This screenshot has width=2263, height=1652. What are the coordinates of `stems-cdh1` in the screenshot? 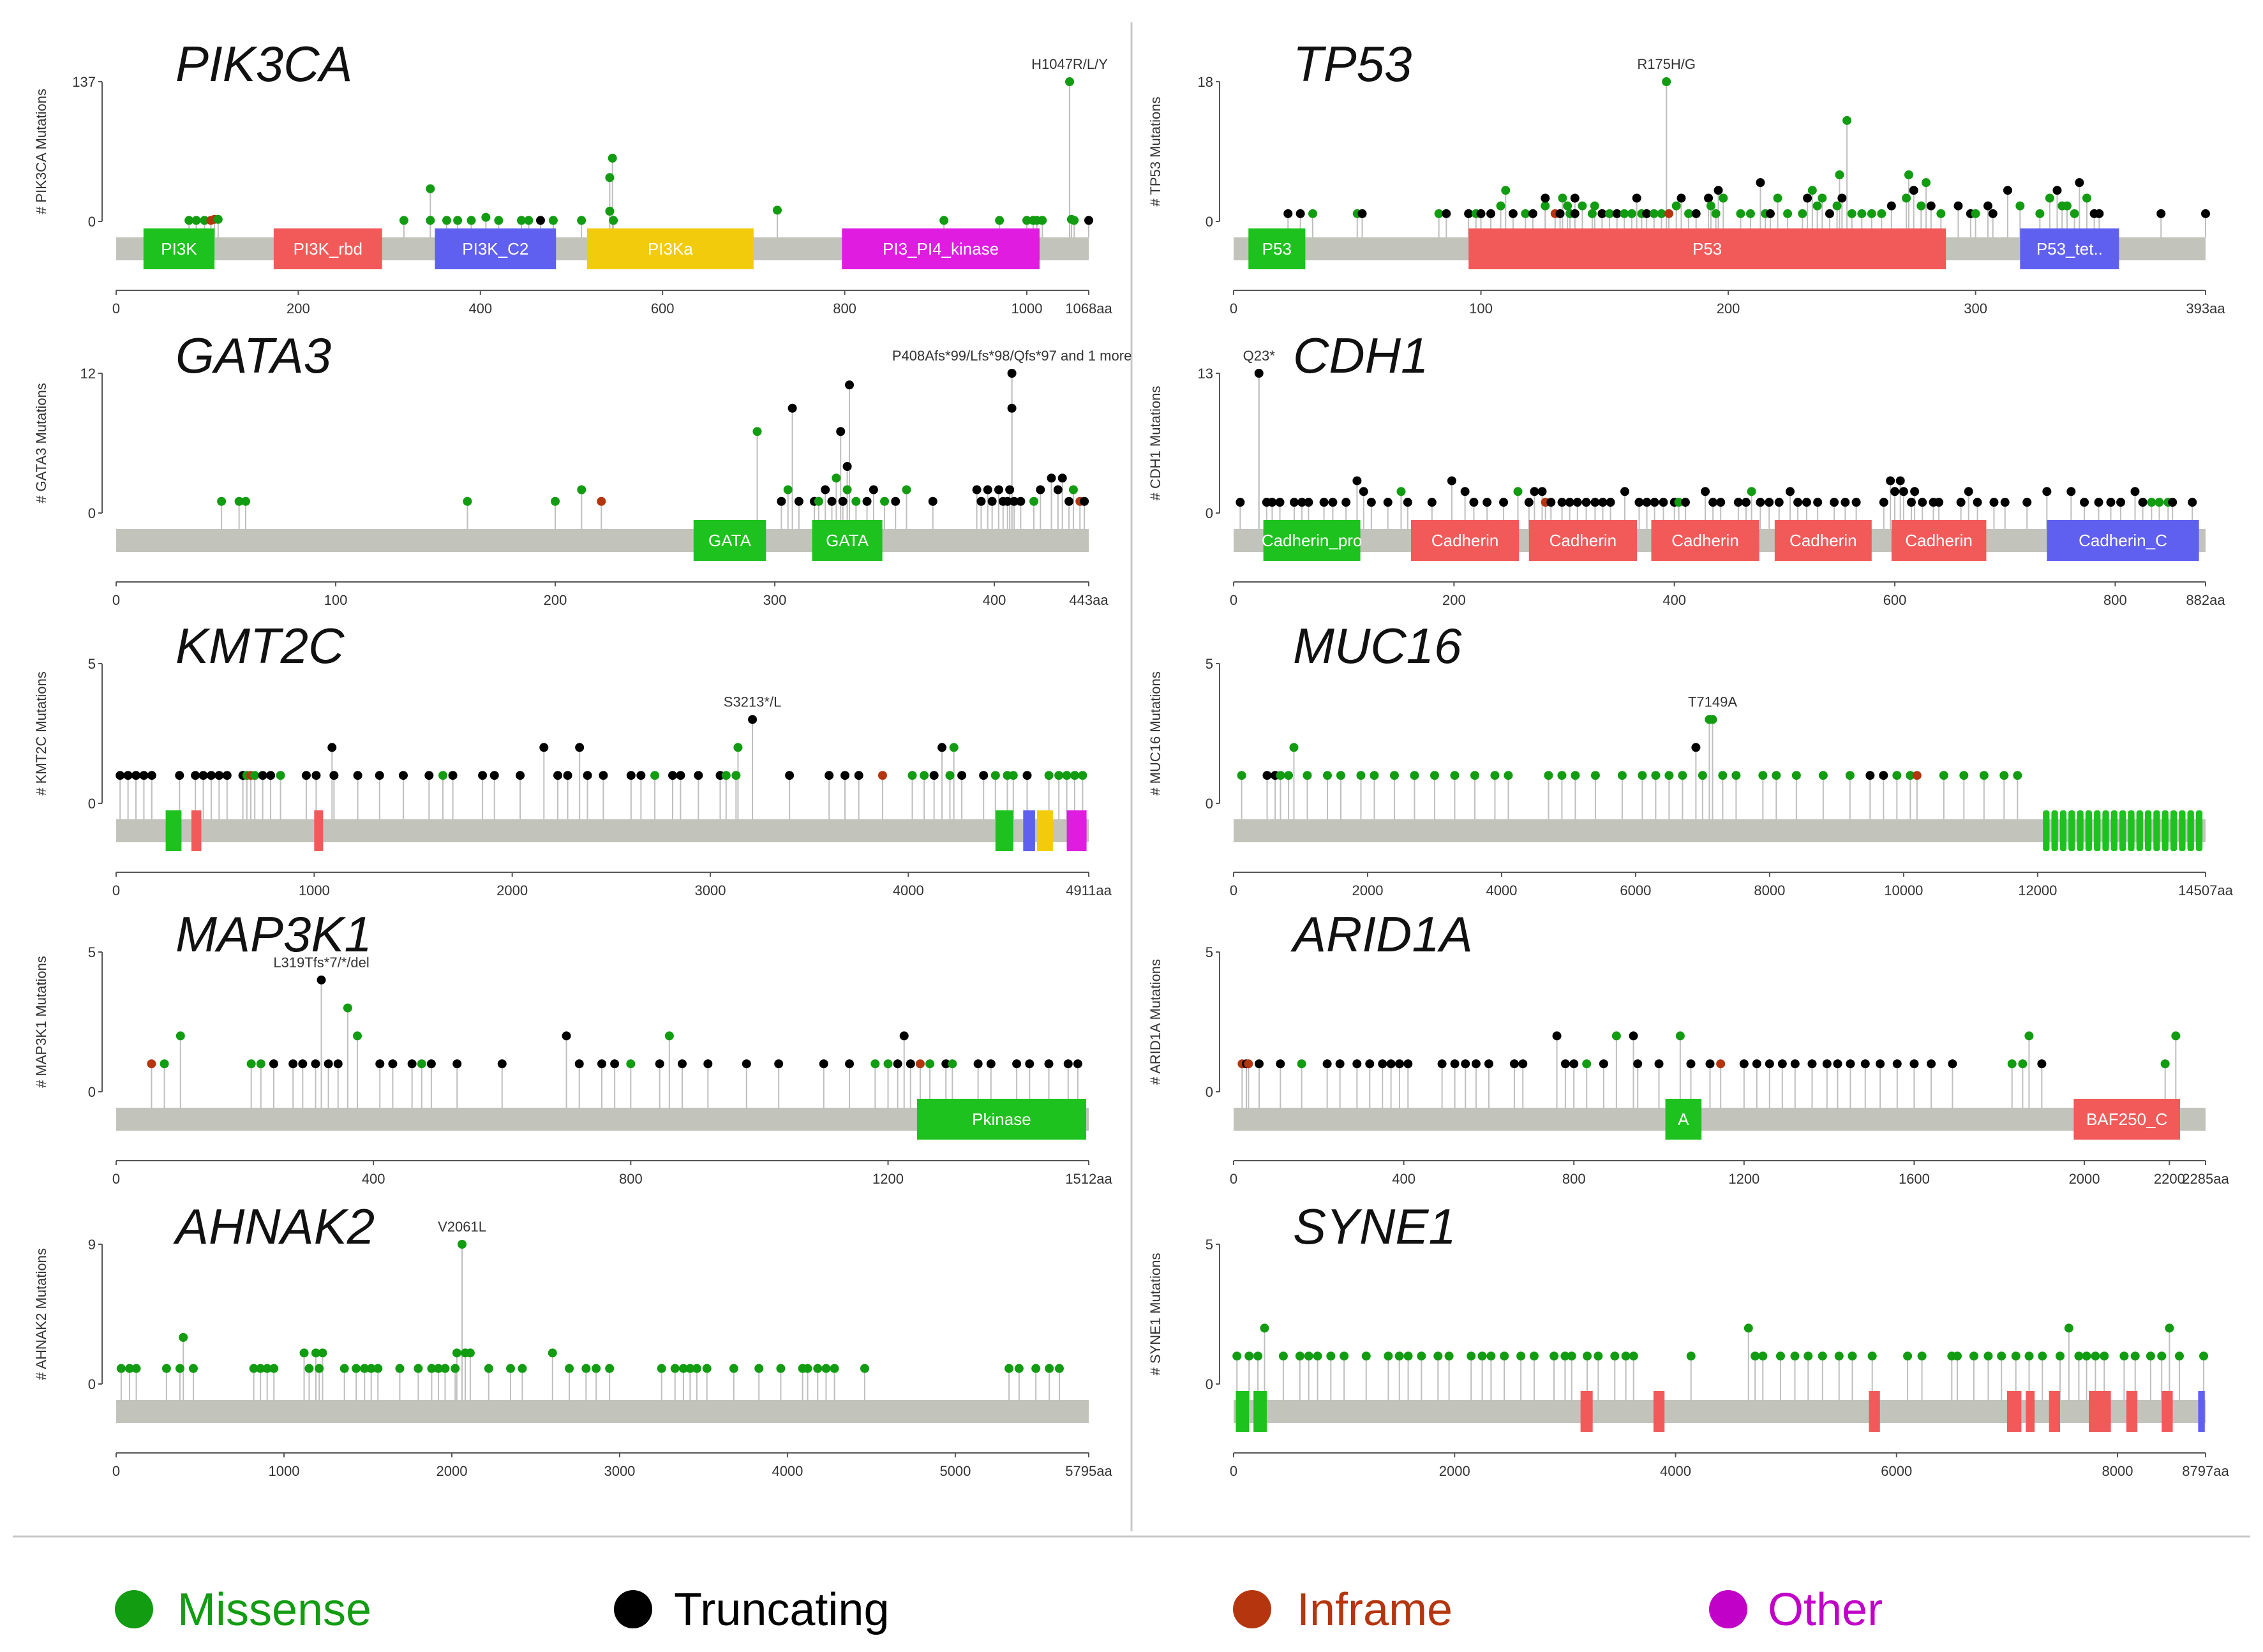 It's located at (1716, 451).